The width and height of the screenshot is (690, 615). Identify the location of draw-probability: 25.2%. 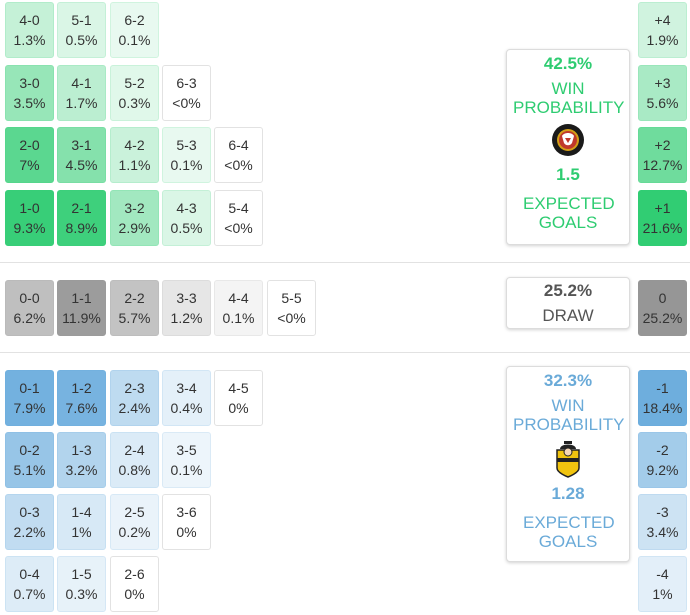
(568, 290).